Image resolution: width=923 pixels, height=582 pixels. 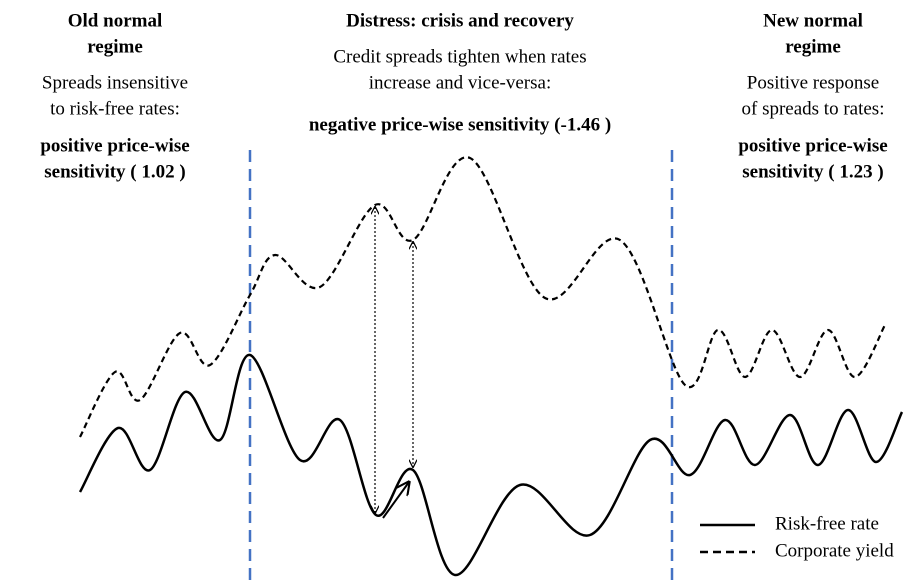 I want to click on legend-label: Corporate yield, so click(x=834, y=550).